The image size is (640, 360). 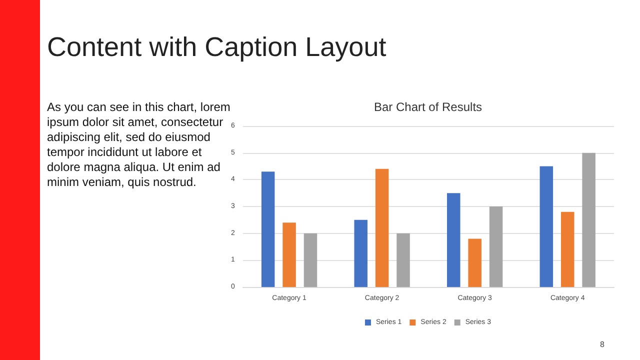 I want to click on text: Content with Caption Layout, so click(x=216, y=47).